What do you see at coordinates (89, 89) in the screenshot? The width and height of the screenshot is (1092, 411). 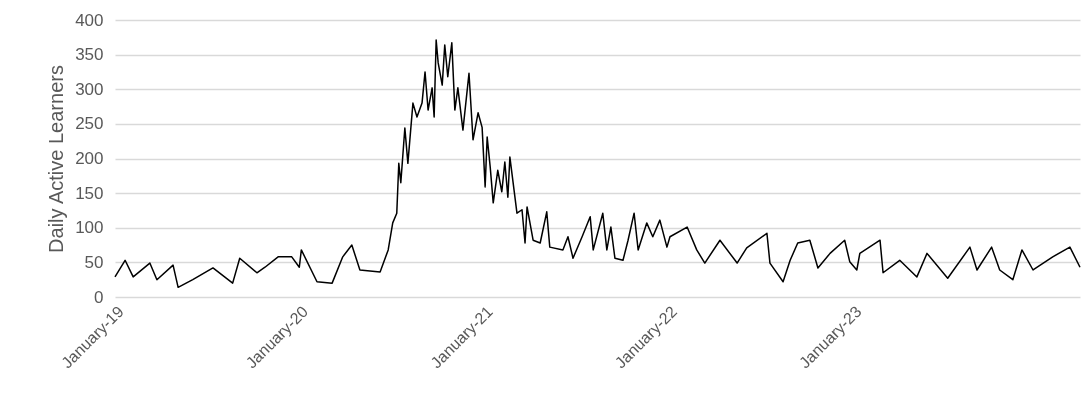 I see `y-tick-label: 300` at bounding box center [89, 89].